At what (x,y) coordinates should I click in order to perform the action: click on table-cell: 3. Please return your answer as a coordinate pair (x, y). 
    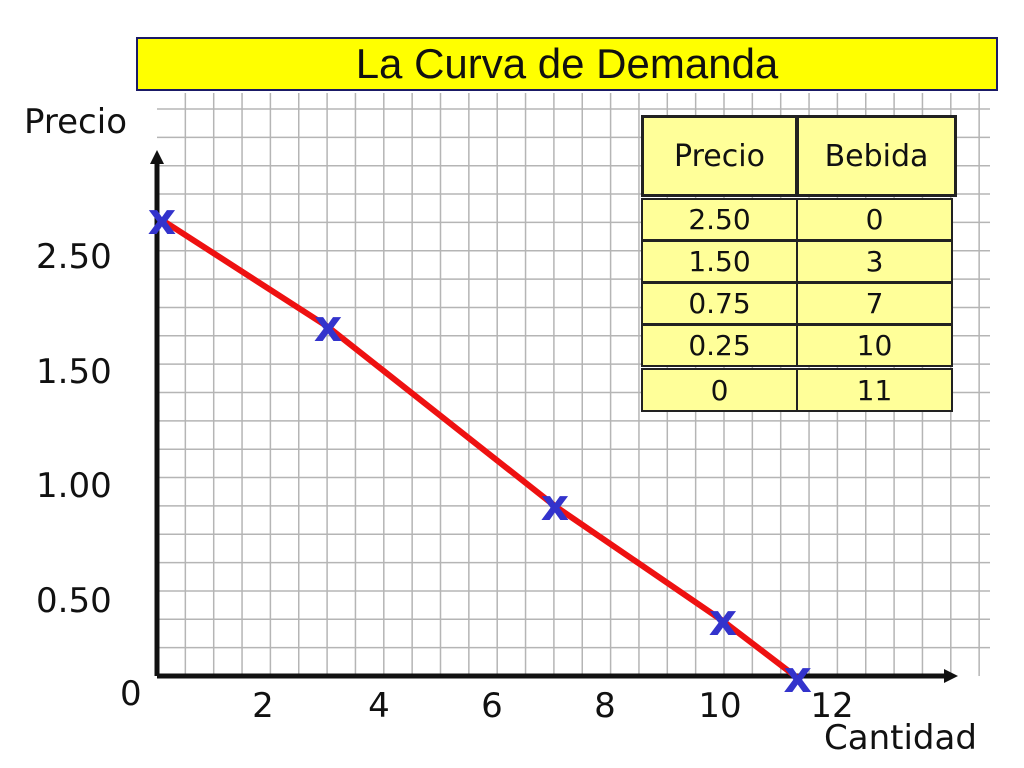
    Looking at the image, I should click on (874, 261).